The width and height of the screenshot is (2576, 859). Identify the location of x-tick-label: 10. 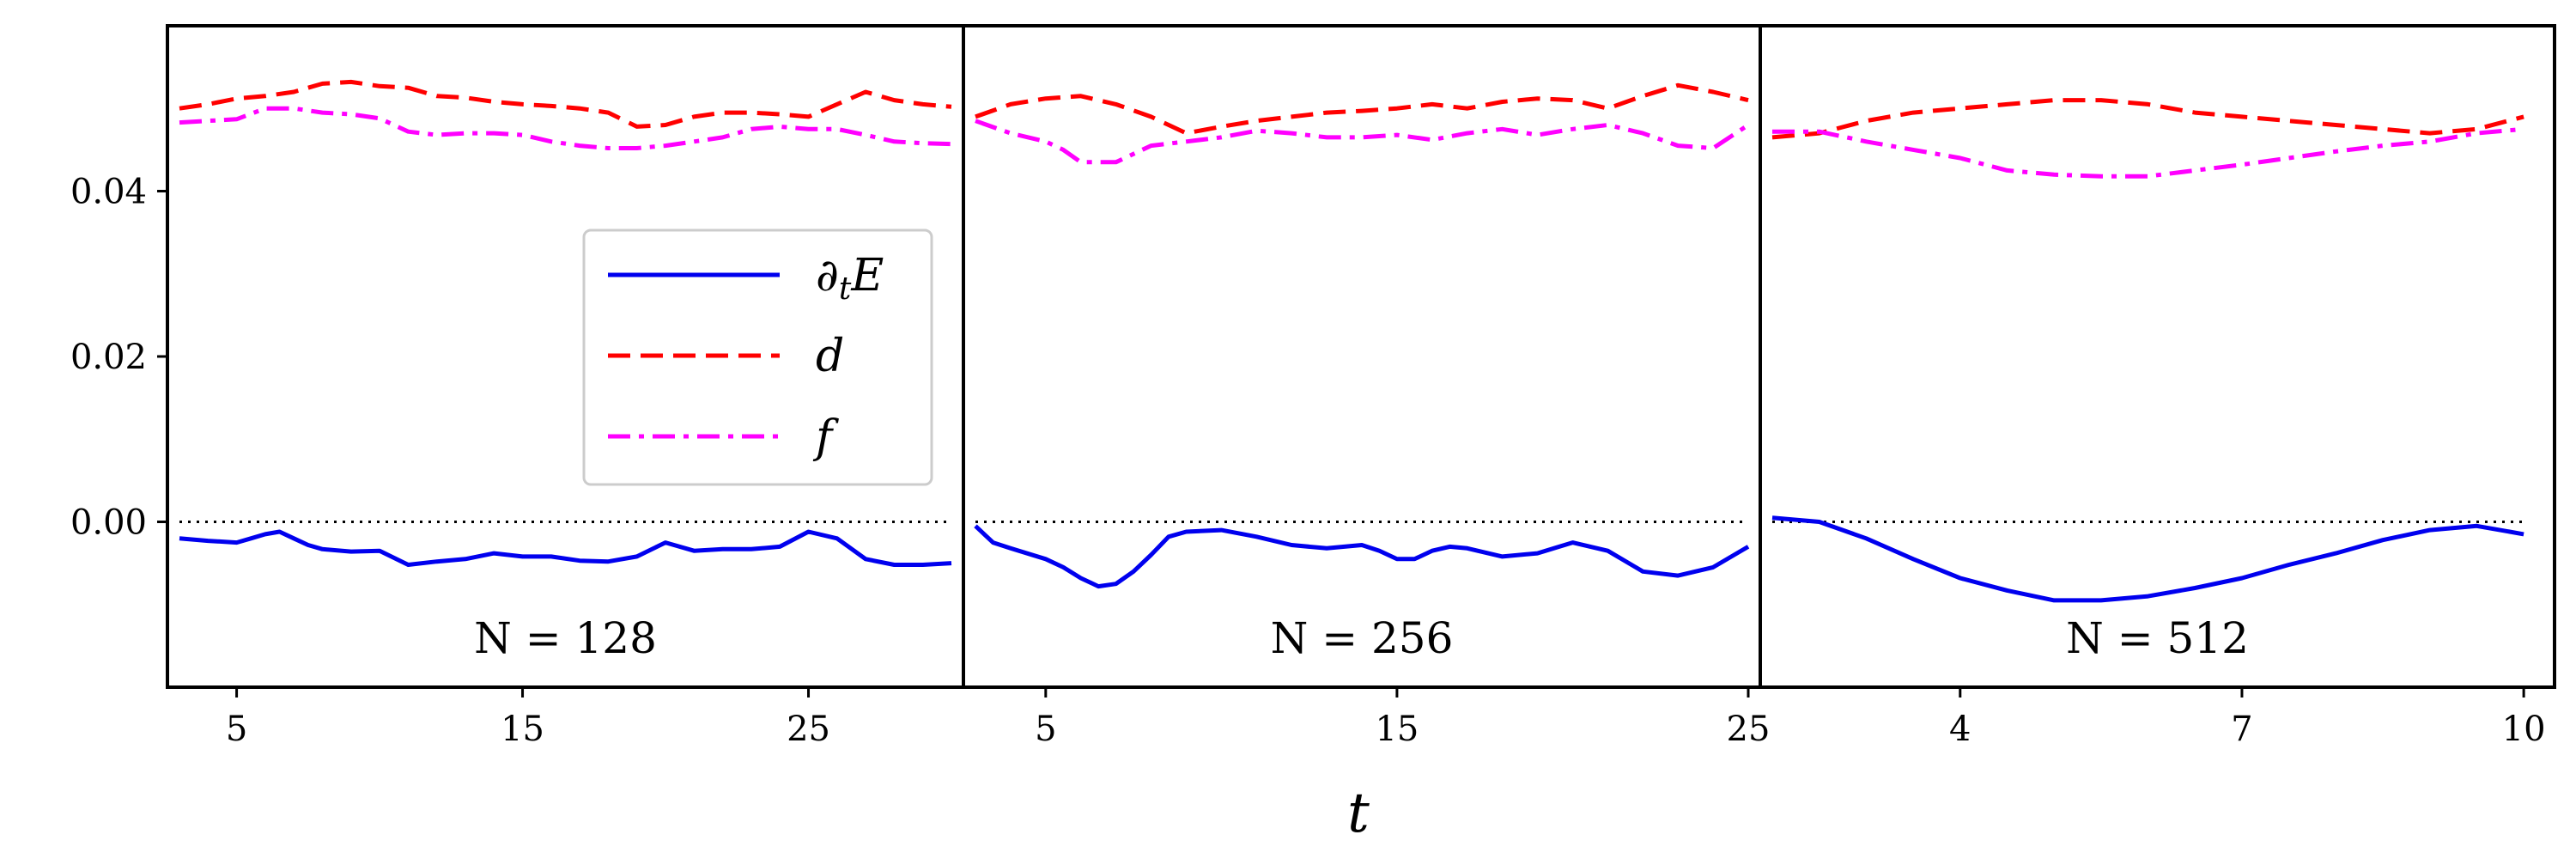
(2524, 730).